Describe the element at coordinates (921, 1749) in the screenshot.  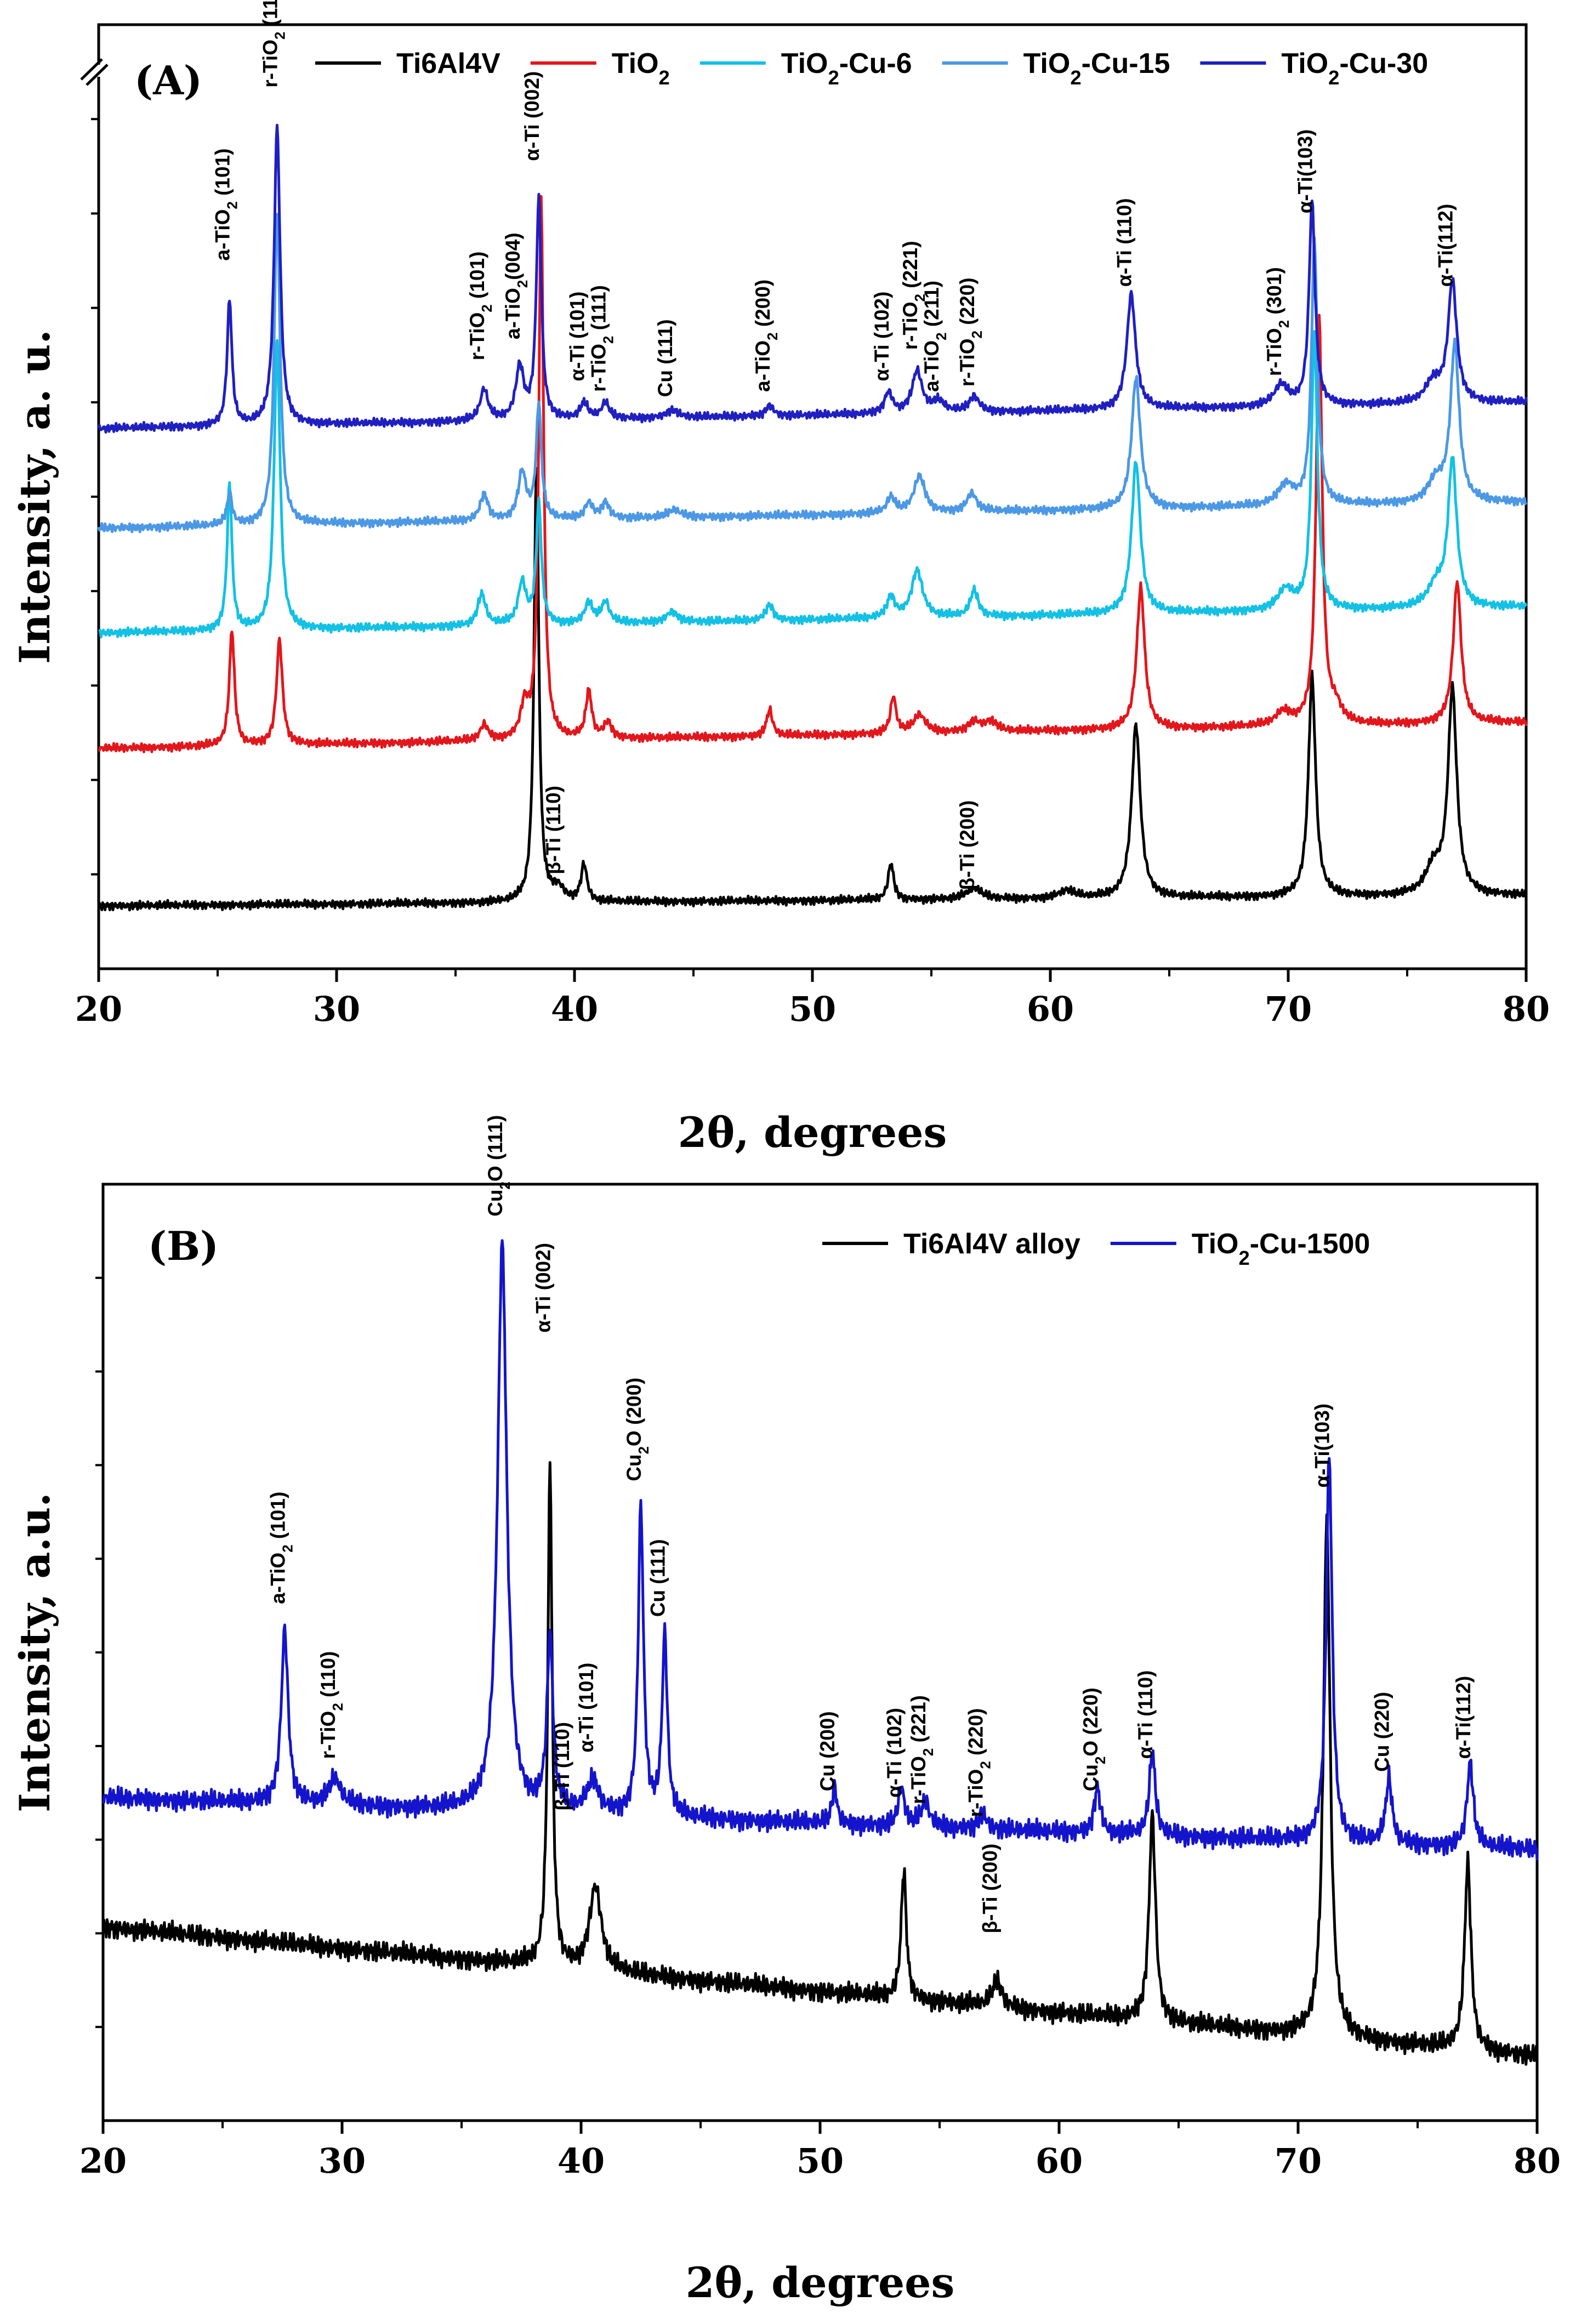
I see `panel-b-peak-label: r-TiO2 (221)` at that location.